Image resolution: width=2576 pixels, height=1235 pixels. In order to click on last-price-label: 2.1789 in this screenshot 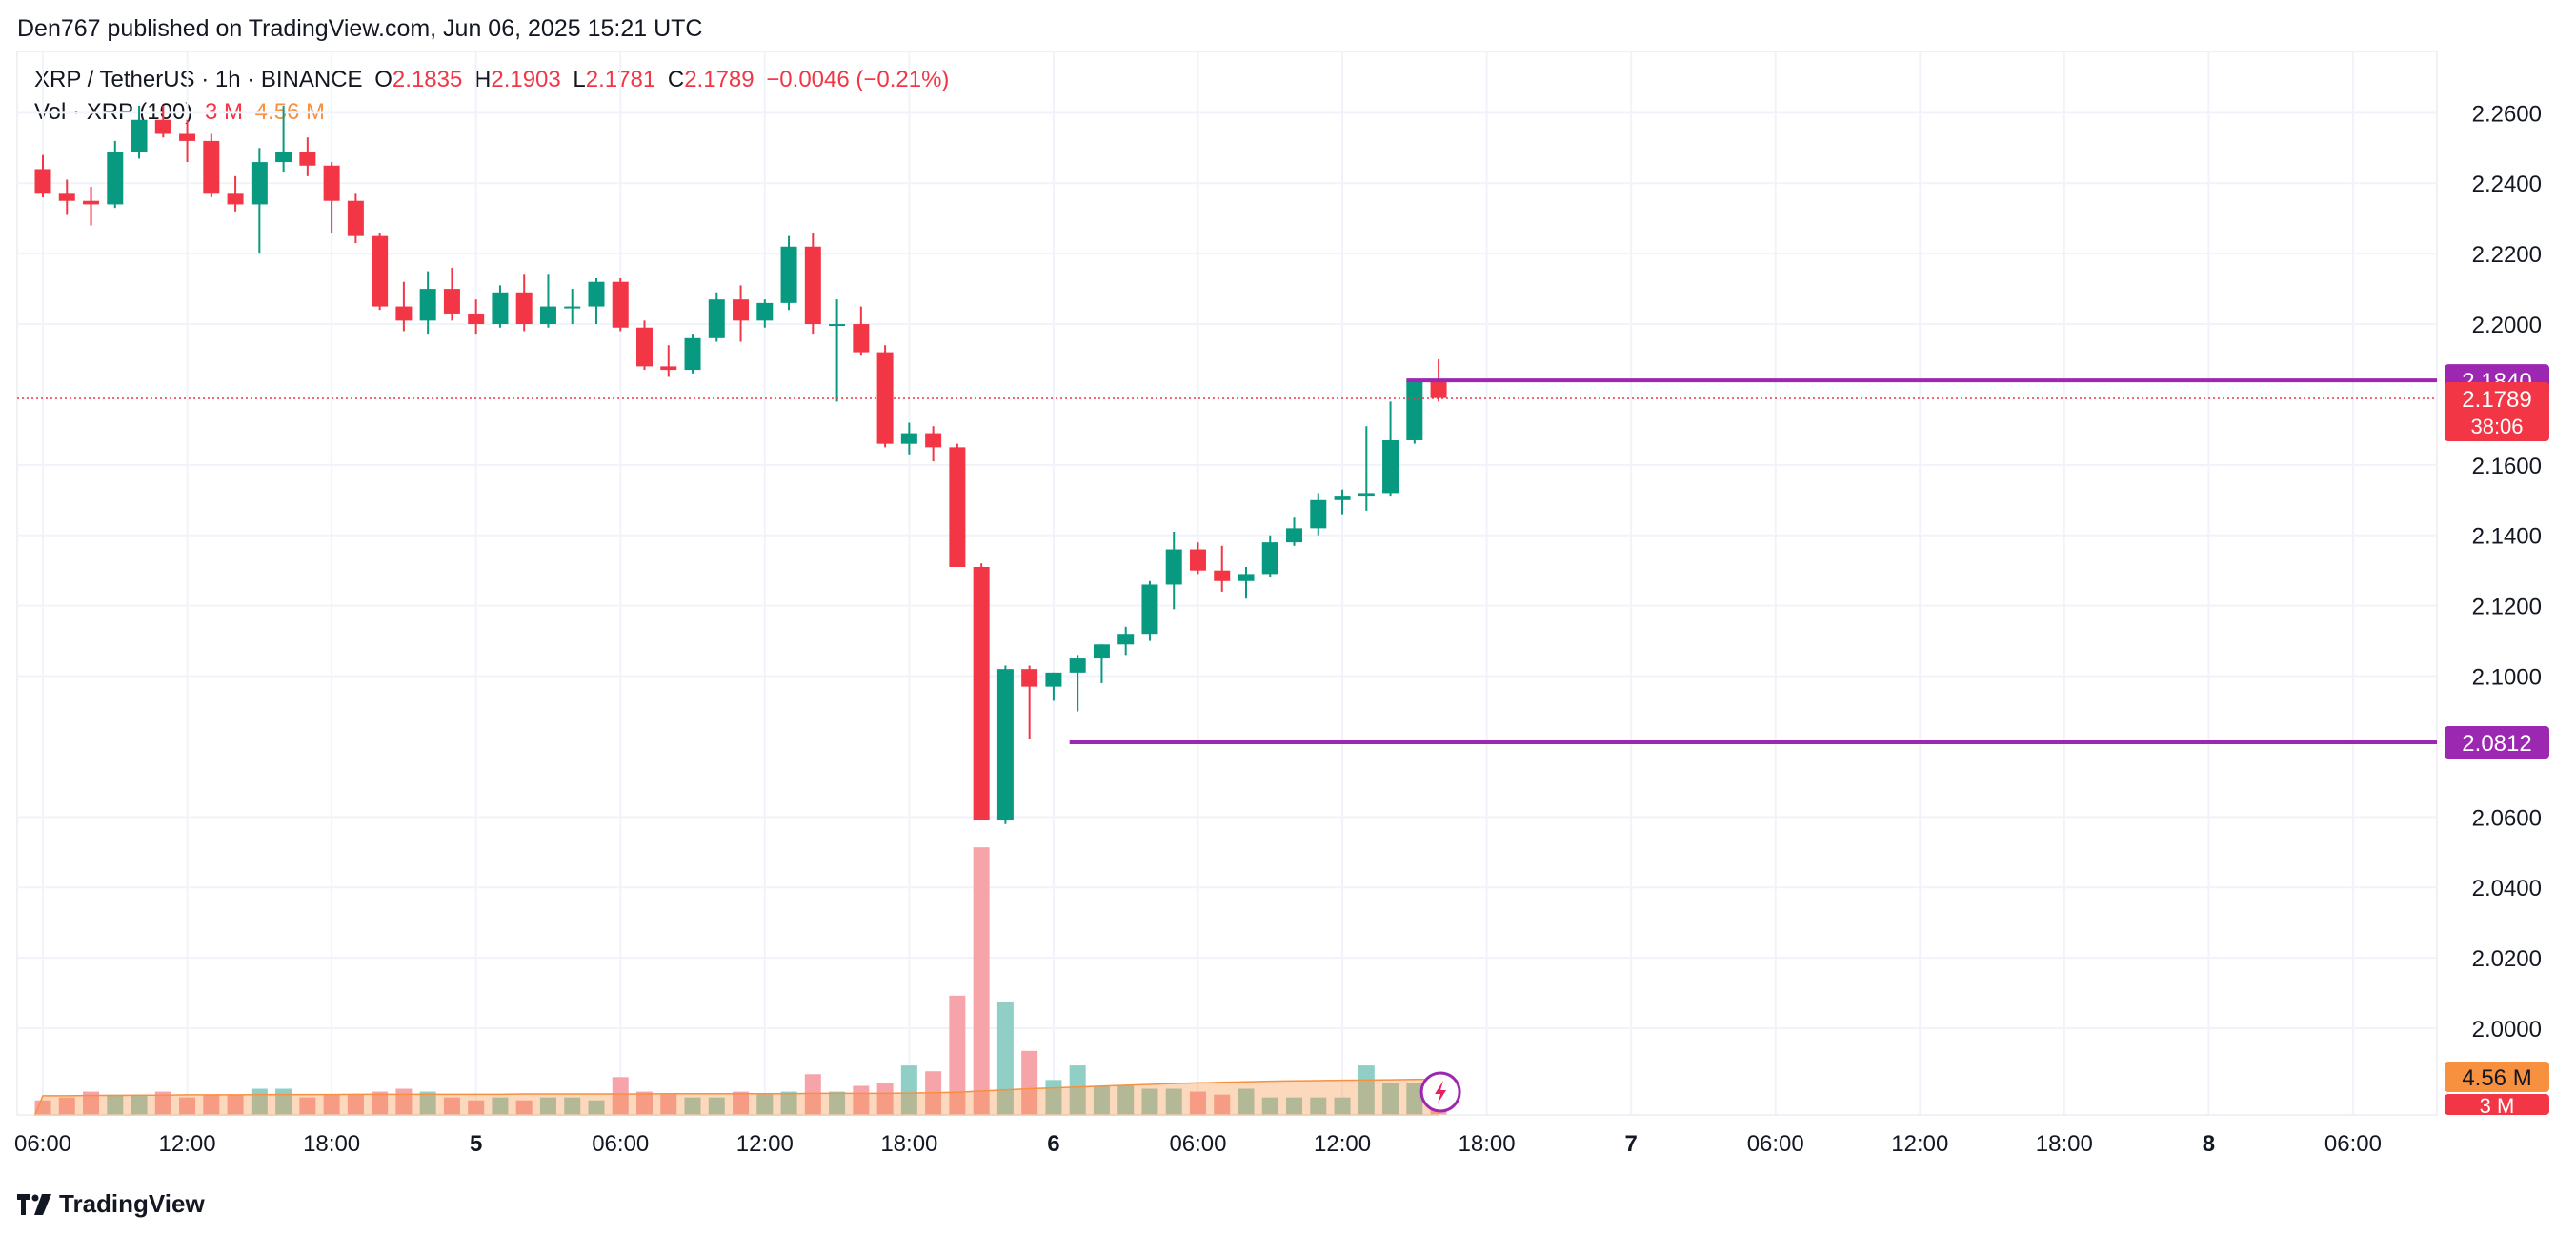, I will do `click(2496, 400)`.